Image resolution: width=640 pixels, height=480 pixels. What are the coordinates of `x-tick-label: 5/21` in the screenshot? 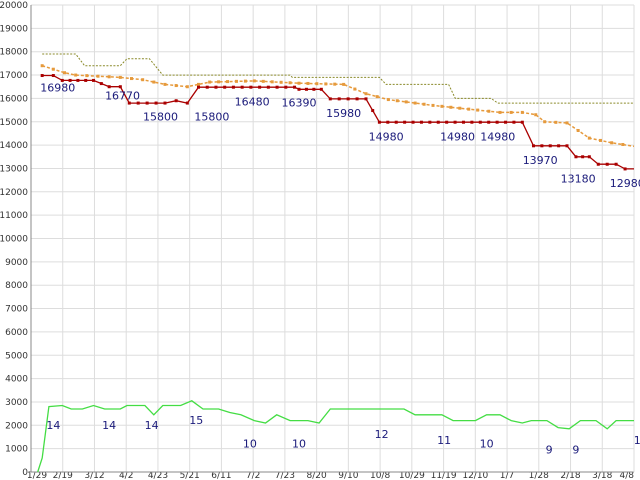 It's located at (190, 475).